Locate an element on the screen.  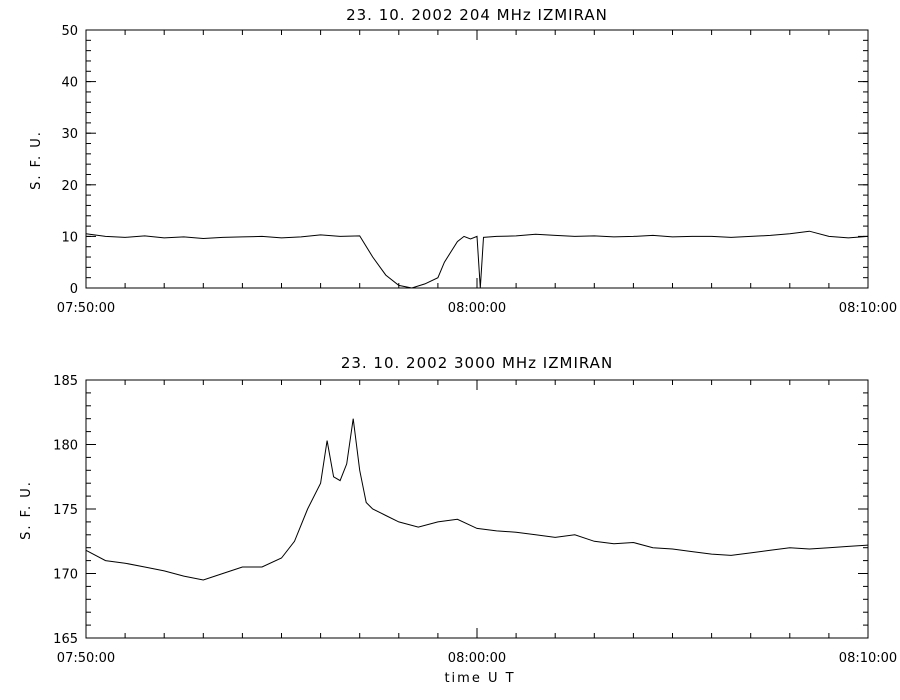
y-tick-label: 30 is located at coordinates (69, 134).